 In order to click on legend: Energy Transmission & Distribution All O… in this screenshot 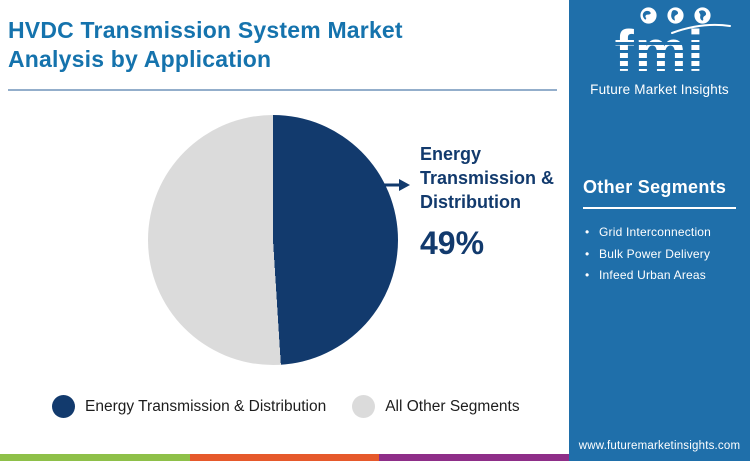, I will do `click(286, 406)`.